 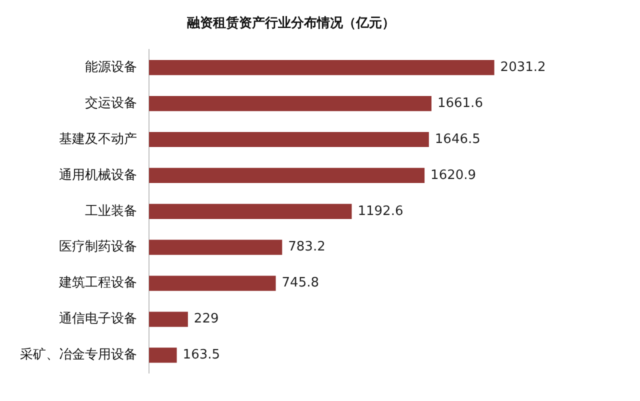 What do you see at coordinates (523, 67) in the screenshot?
I see `data-label: 2031.2` at bounding box center [523, 67].